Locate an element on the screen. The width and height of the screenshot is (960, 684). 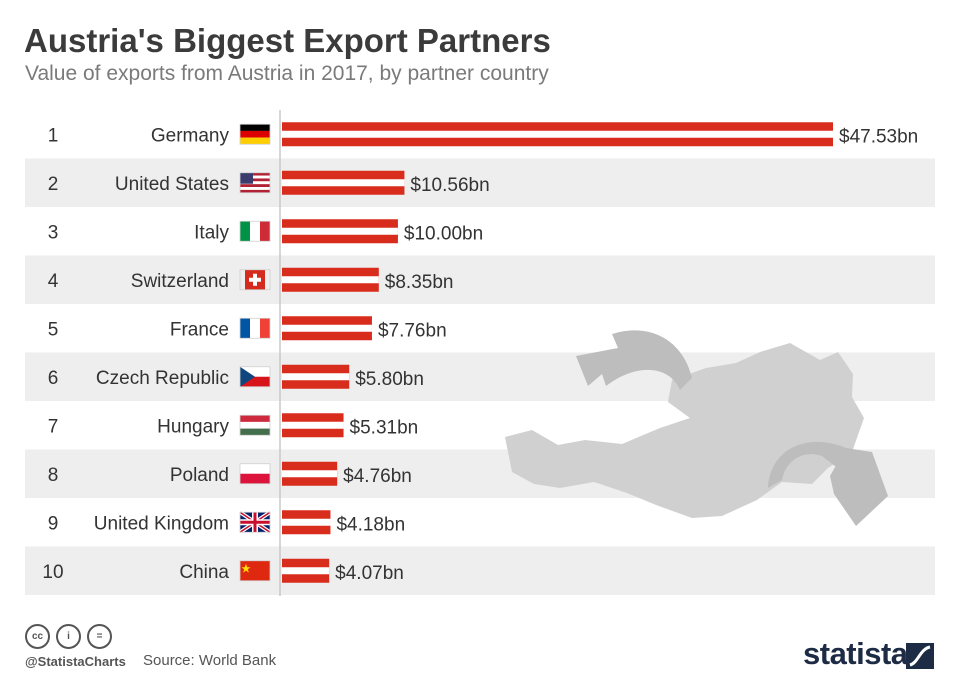
chart-row: 1 Germany $47.53bn is located at coordinates (483, 134).